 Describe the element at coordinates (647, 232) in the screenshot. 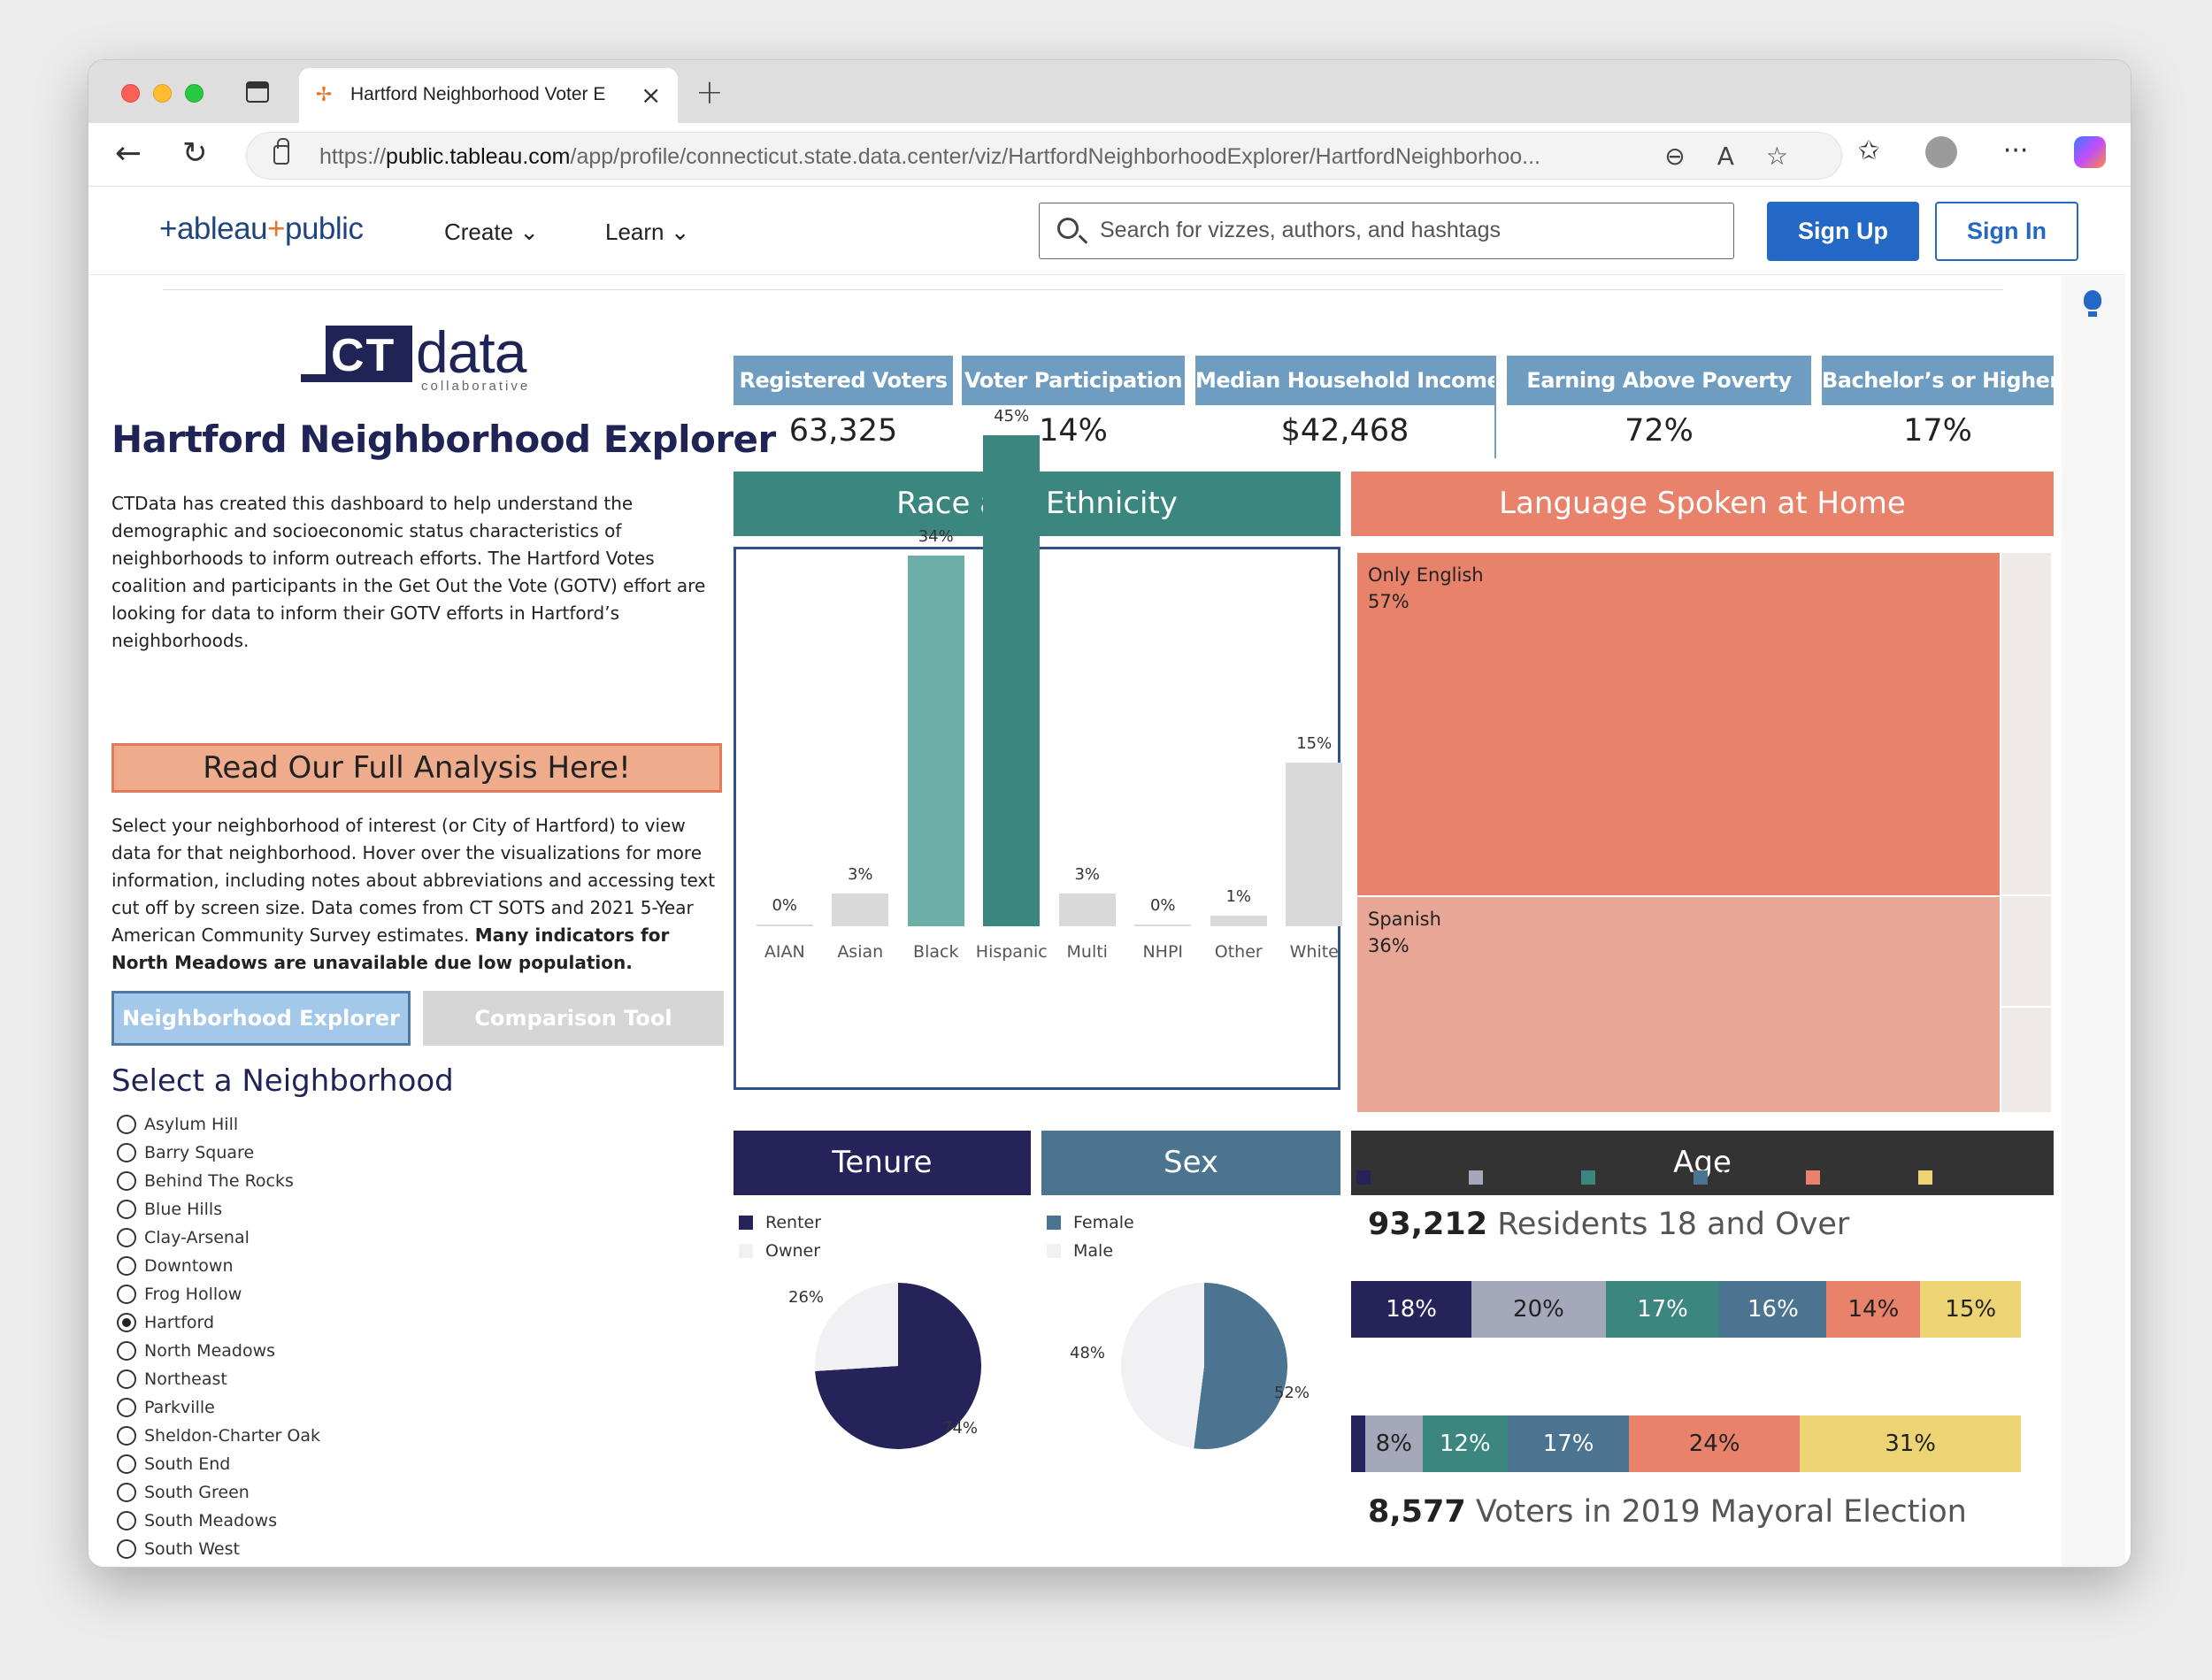

I see `learn-menu: Learn ⌄` at that location.